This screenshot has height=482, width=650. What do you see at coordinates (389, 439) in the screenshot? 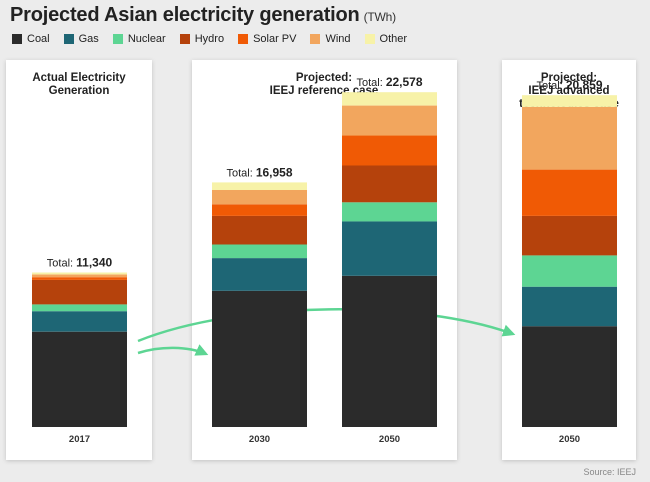
I see `x-tick-label-3: 2050` at bounding box center [389, 439].